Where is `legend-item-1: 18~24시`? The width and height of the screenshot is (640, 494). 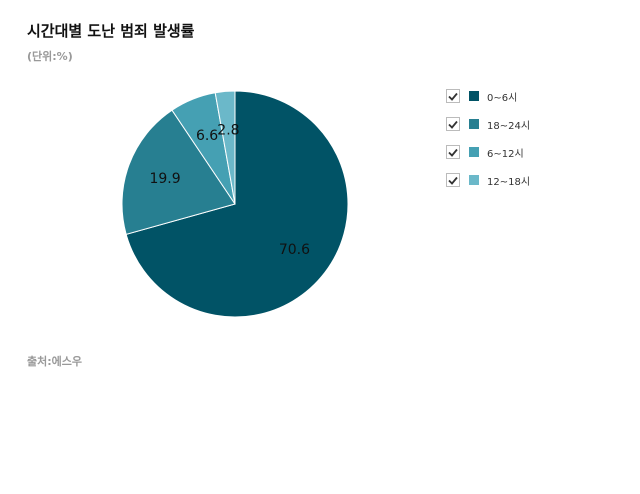
legend-item-1: 18~24시 is located at coordinates (488, 124).